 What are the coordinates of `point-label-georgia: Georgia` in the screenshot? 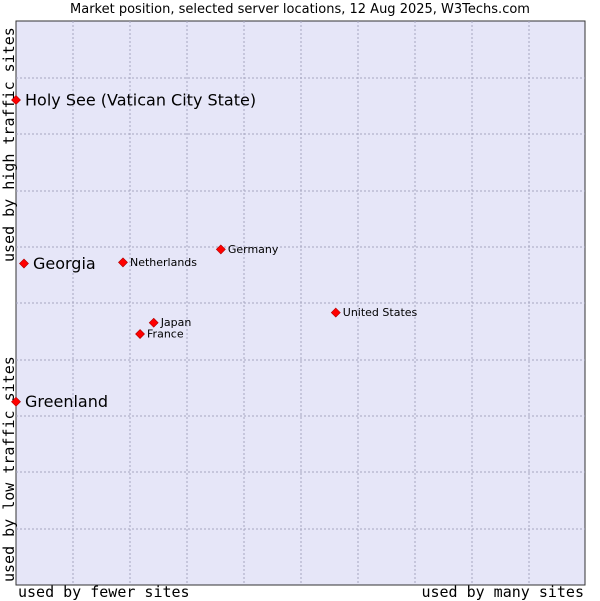 It's located at (64, 263).